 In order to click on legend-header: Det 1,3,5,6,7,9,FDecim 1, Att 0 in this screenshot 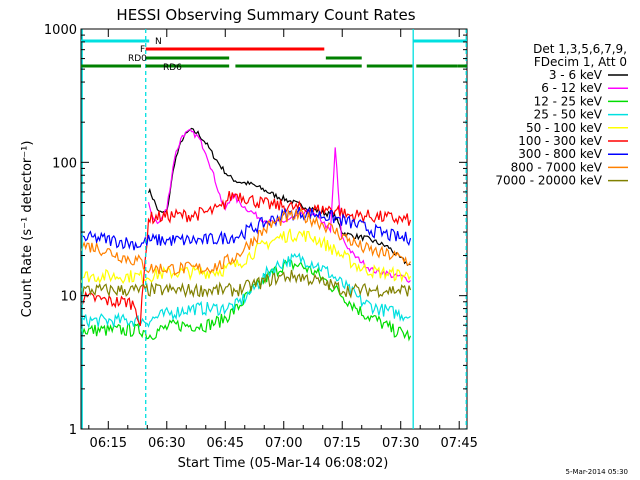, I will do `click(580, 55)`.